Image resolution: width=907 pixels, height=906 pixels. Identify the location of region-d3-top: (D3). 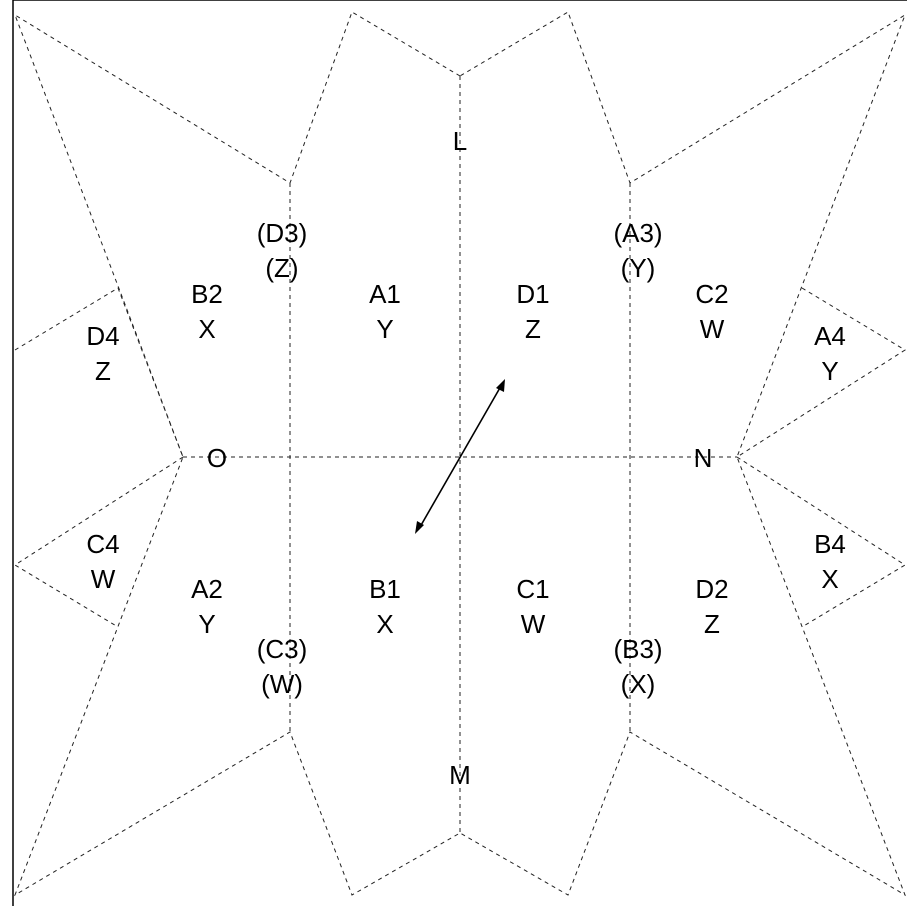
(282, 233).